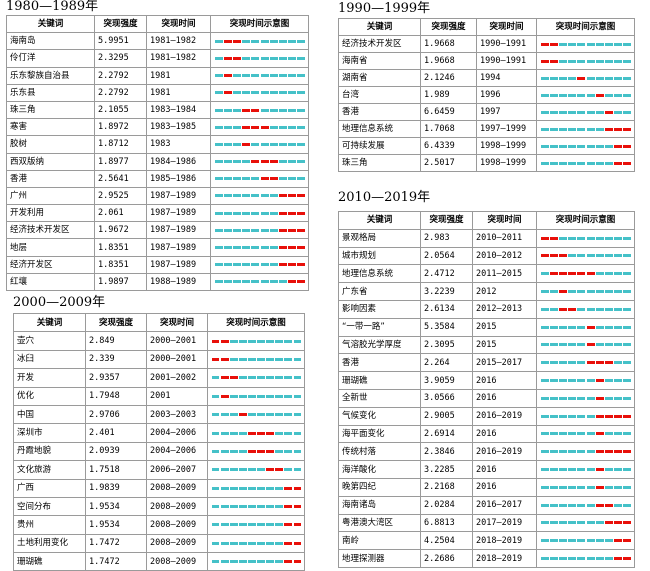 The image size is (650, 571). What do you see at coordinates (504, 452) in the screenshot?
I see `period-cell: 2016—2019` at bounding box center [504, 452].